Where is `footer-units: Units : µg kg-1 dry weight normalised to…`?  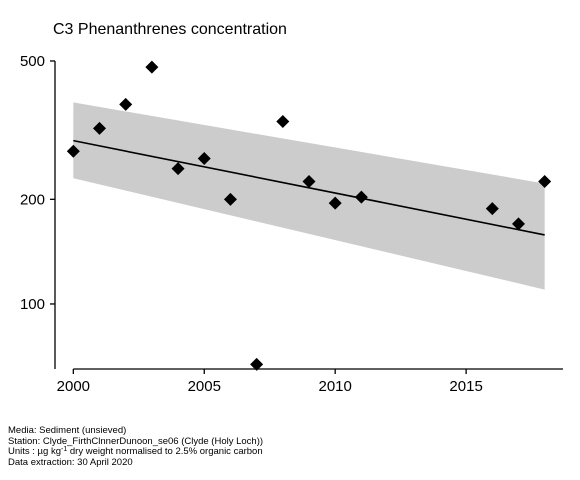 footer-units: Units : µg kg-1 dry weight normalised to… is located at coordinates (135, 452).